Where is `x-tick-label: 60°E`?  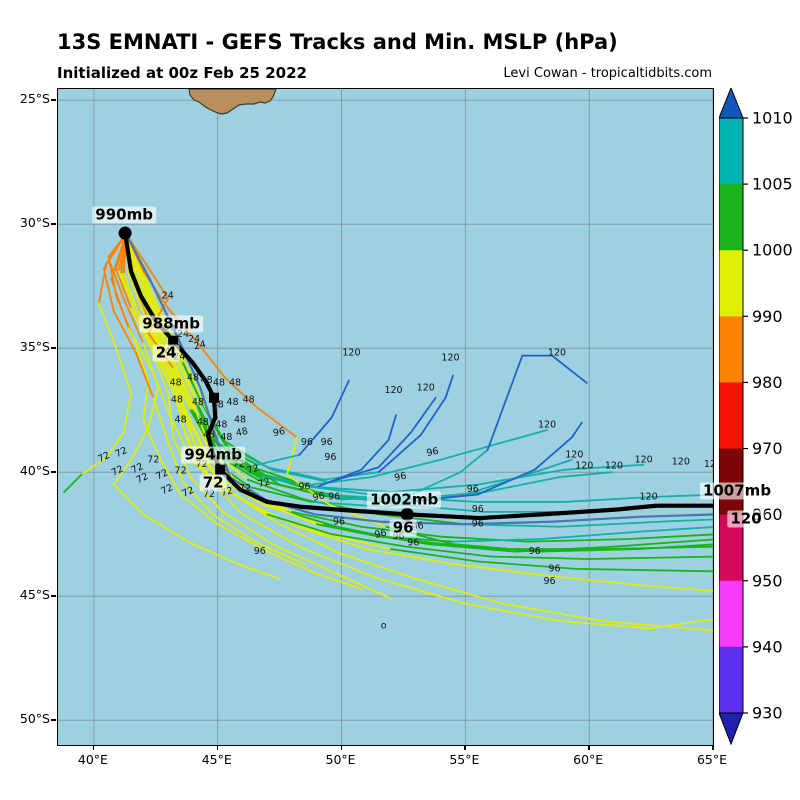 x-tick-label: 60°E is located at coordinates (588, 759).